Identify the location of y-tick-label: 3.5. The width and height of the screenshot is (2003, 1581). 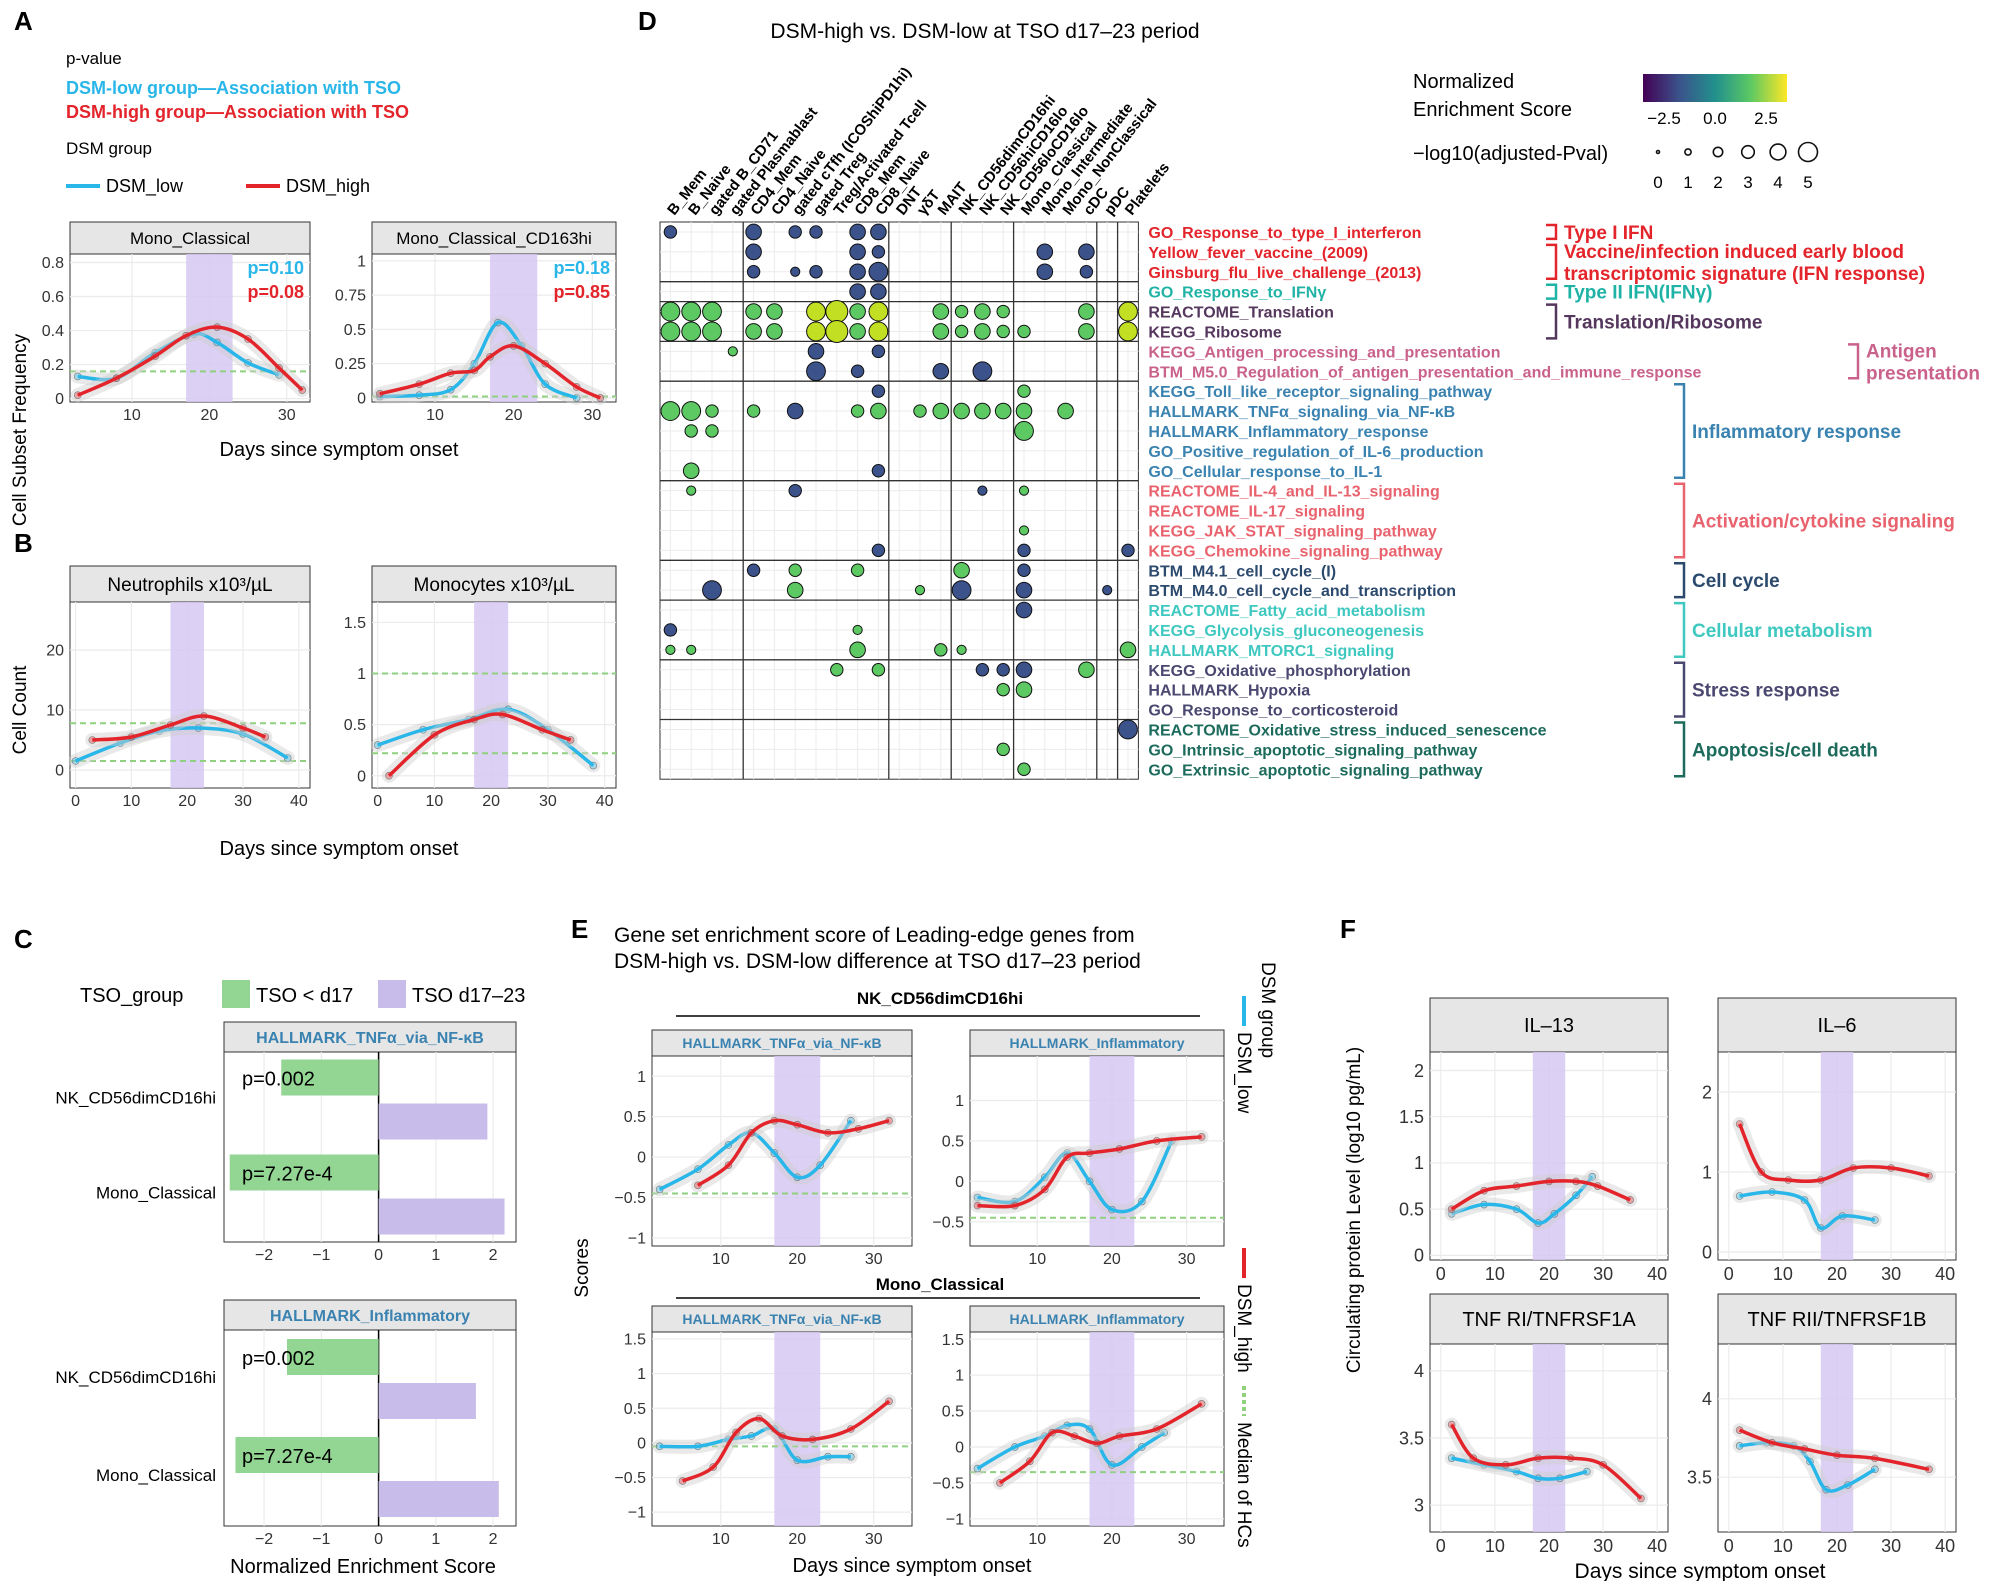
(1411, 1438).